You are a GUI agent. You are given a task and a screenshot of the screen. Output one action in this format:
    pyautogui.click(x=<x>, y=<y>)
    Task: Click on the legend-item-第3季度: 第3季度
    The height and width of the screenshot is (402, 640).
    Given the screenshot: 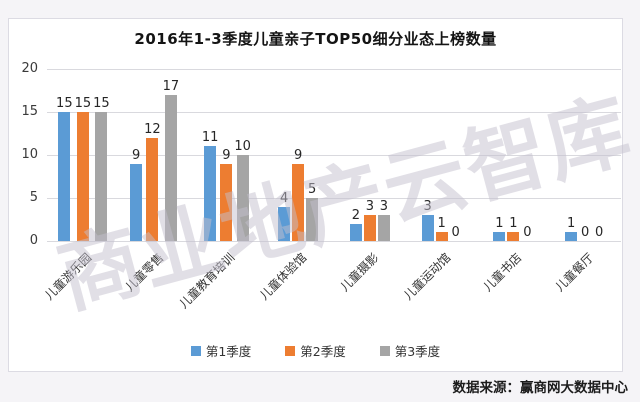 What is the action you would take?
    pyautogui.click(x=410, y=350)
    